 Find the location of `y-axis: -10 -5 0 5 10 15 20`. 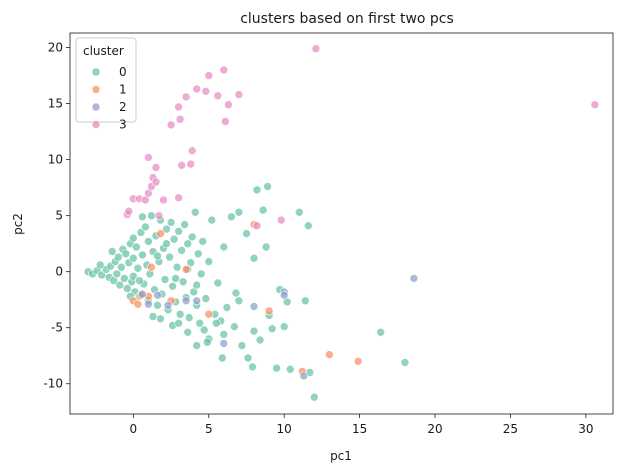

y-axis: -10 -5 0 5 10 15 20 is located at coordinates (56, 216).